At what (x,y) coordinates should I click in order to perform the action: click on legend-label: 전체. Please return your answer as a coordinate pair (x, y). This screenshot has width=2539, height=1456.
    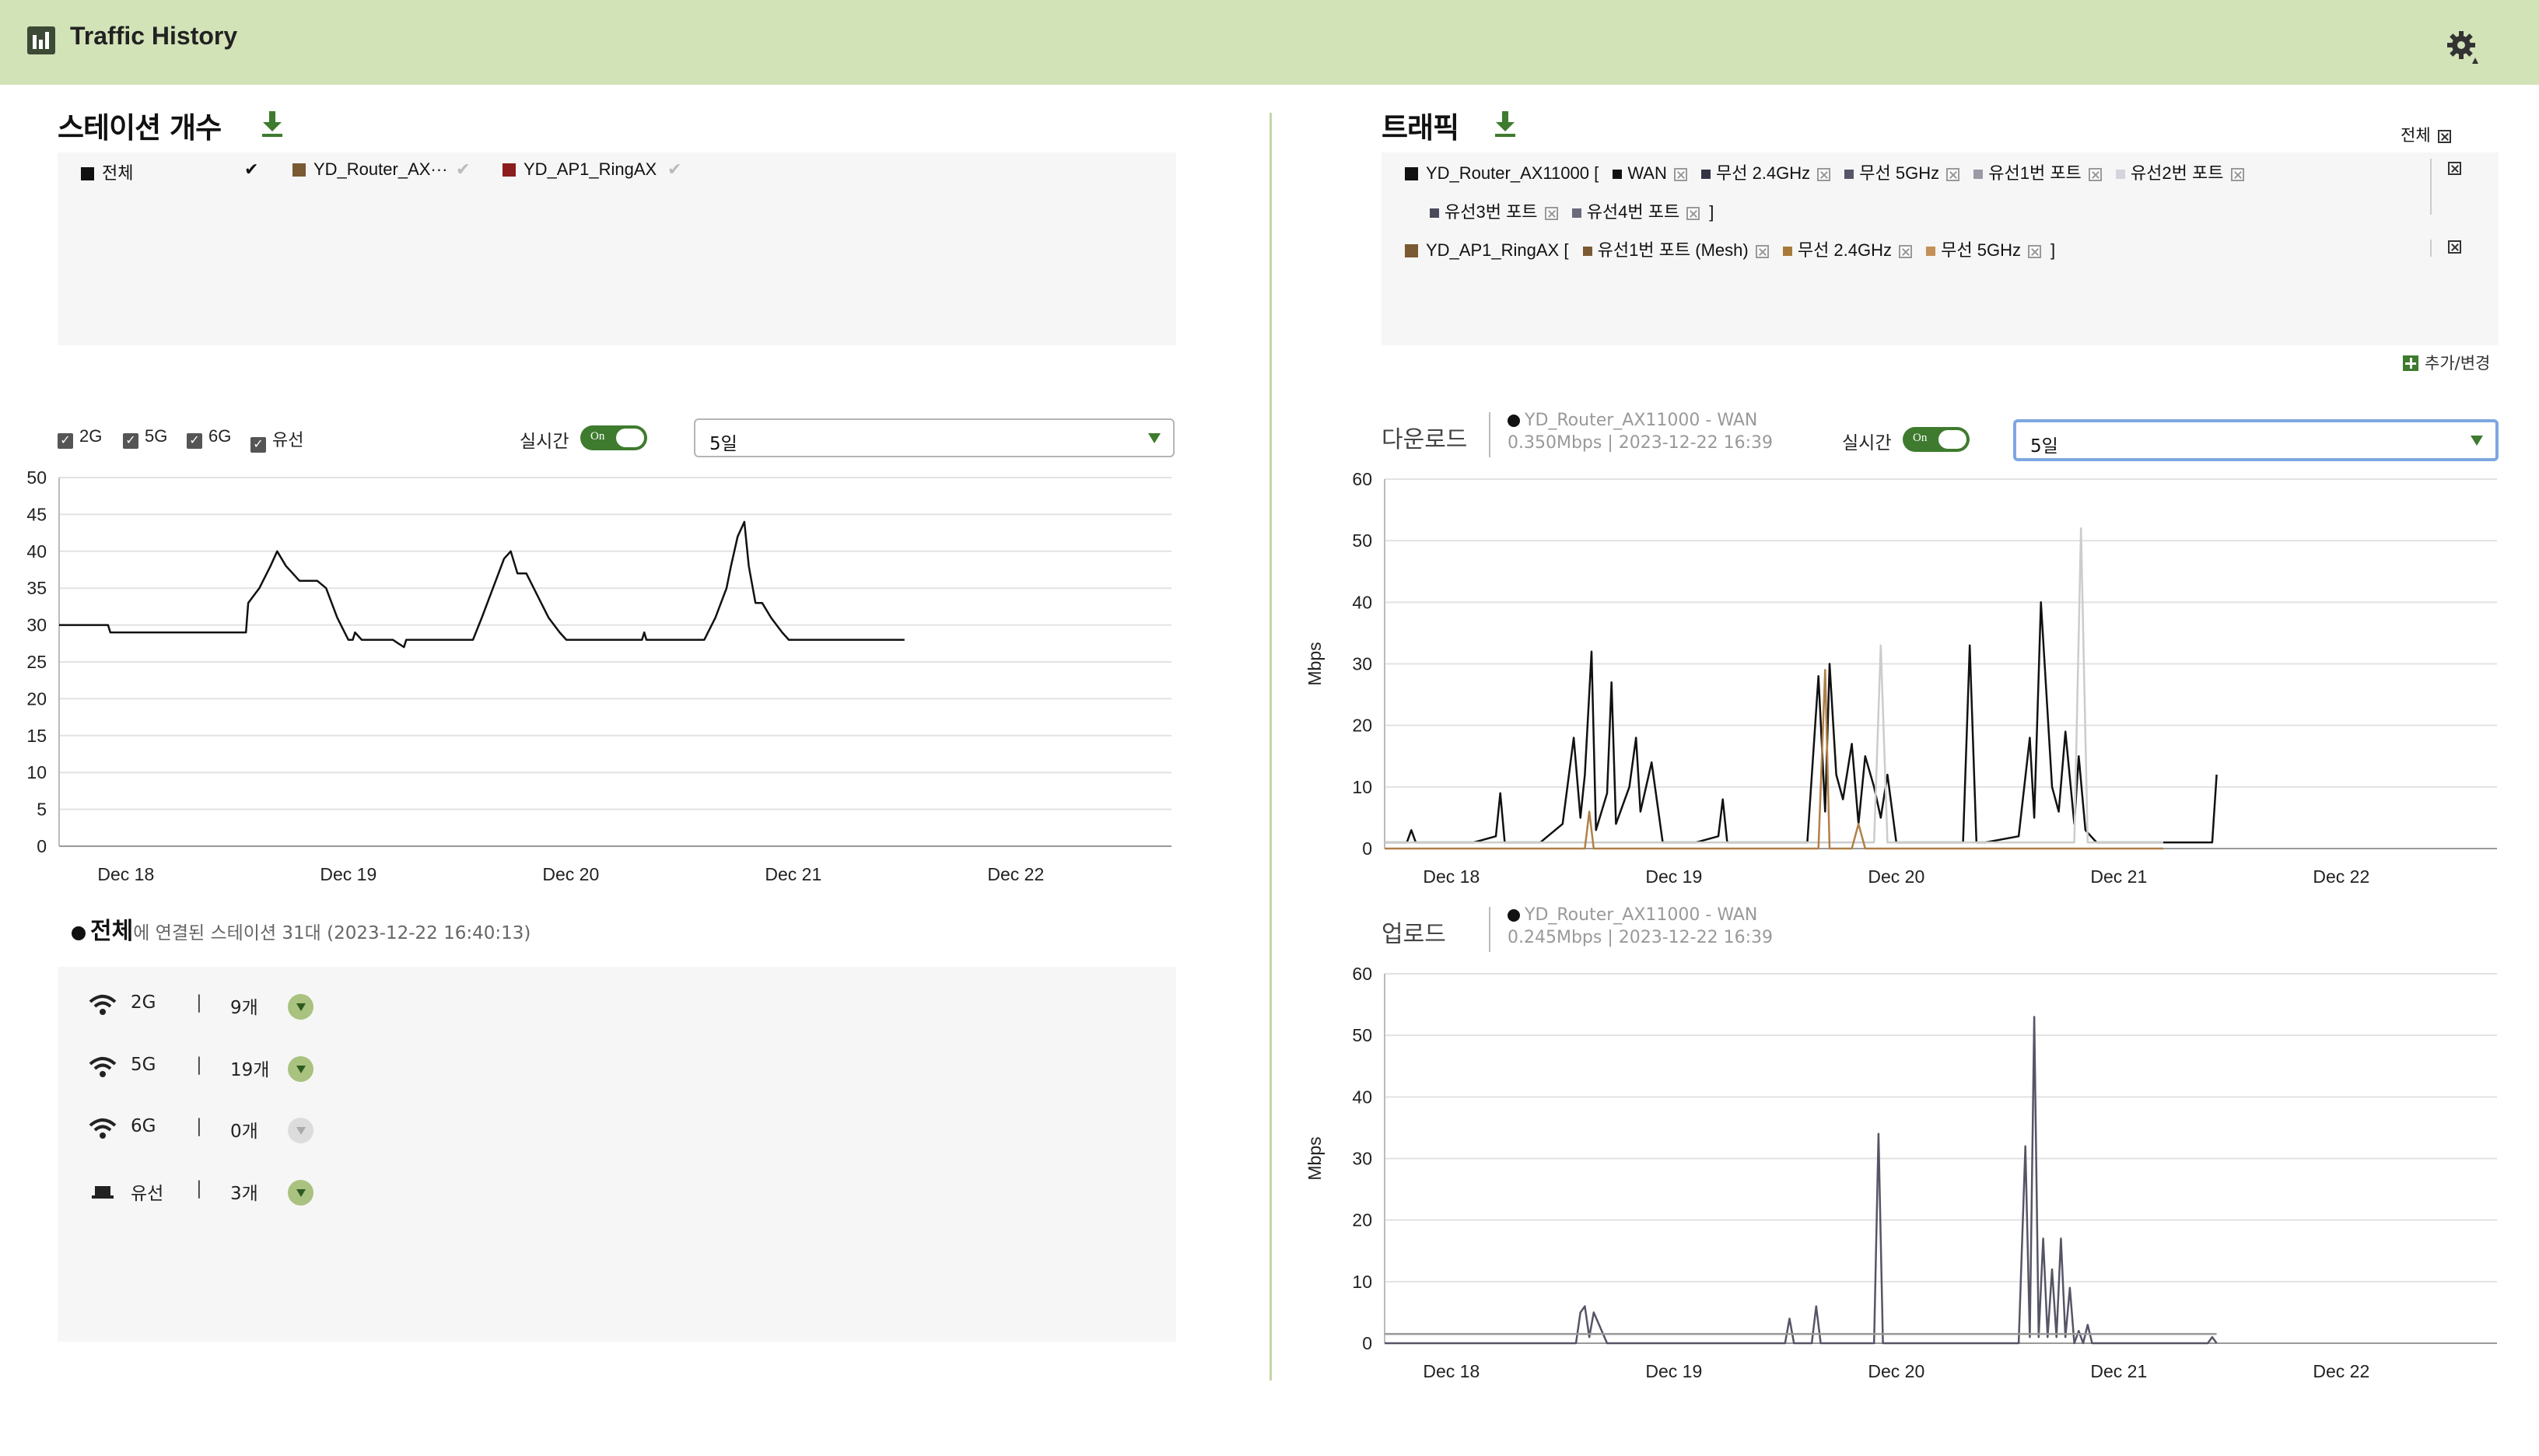
    Looking at the image, I should click on (118, 173).